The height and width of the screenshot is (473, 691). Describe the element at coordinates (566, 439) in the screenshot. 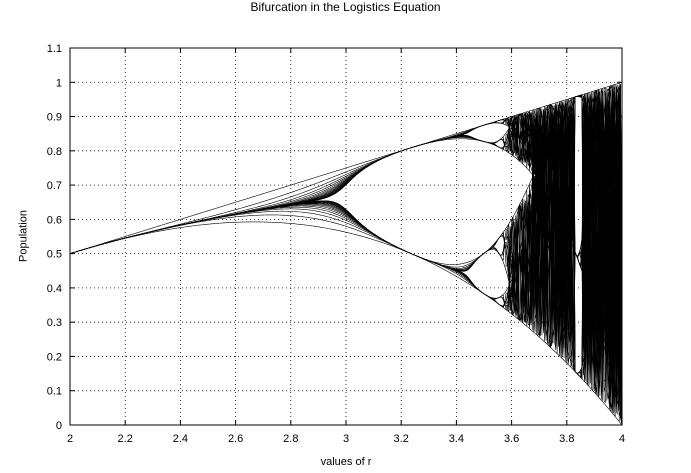

I see `x-tick-label: 3.8` at that location.